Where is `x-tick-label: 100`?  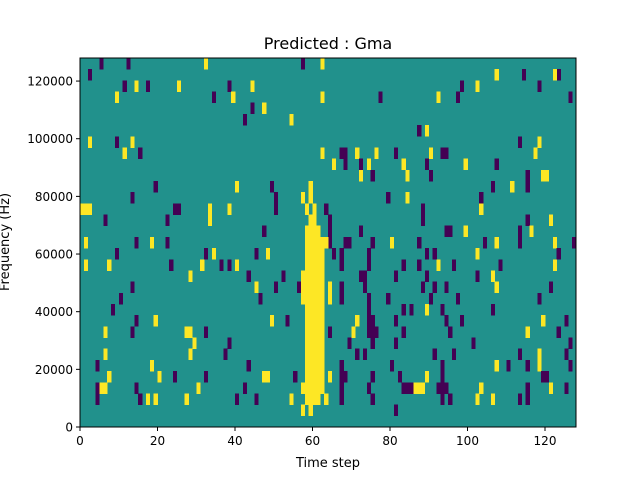 x-tick-label: 100 is located at coordinates (467, 441).